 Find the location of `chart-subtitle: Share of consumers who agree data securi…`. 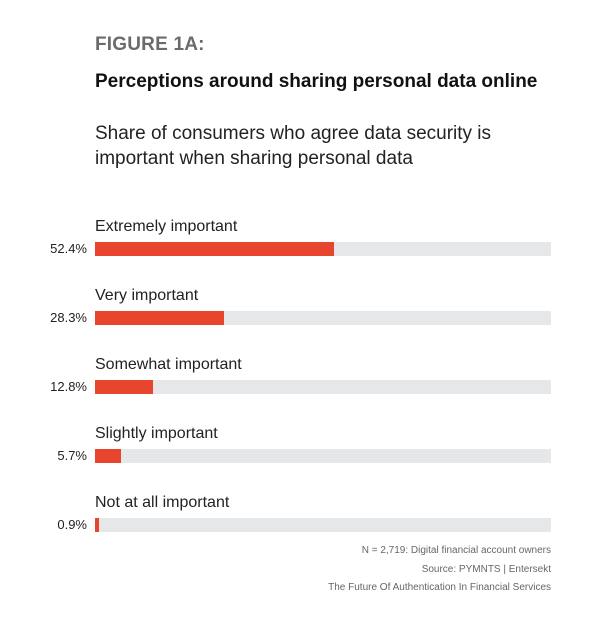

chart-subtitle: Share of consumers who agree data securi… is located at coordinates (293, 146).